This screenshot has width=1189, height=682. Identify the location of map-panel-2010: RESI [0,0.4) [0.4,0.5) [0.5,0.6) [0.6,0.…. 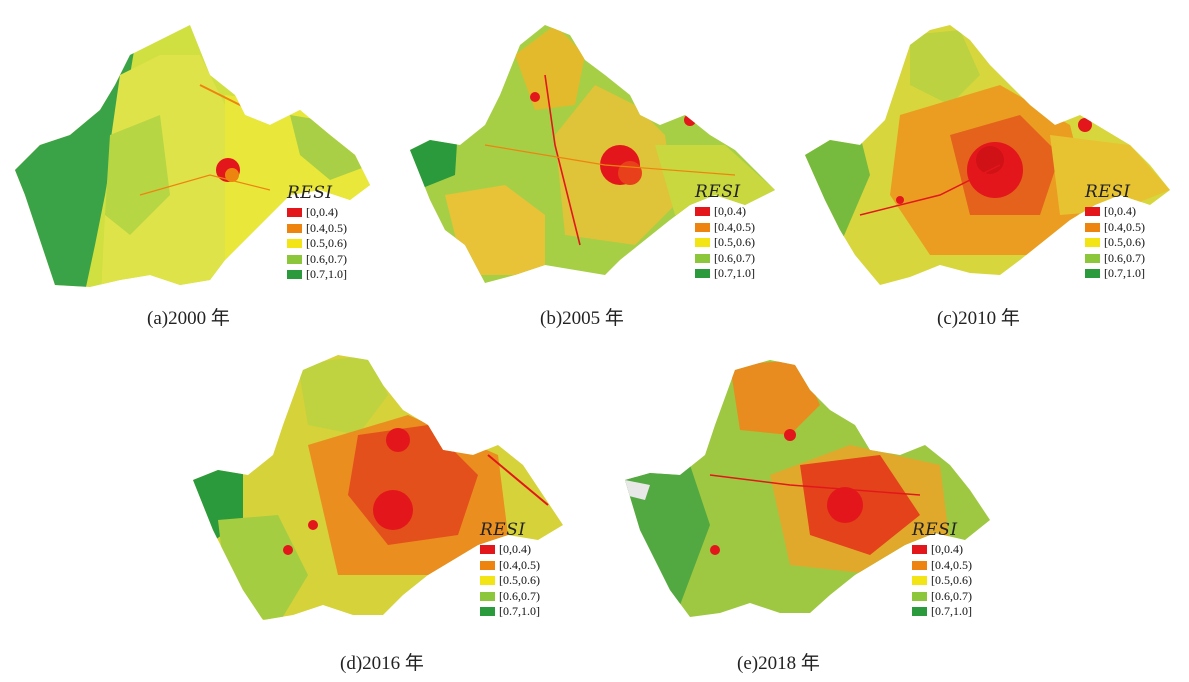
(994, 165).